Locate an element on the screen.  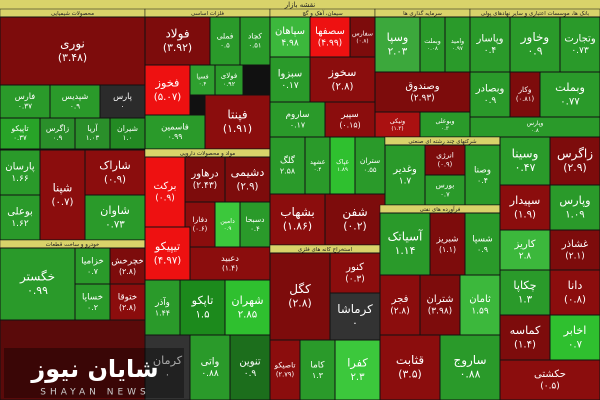
tile-name: وخاور is located at coordinates (534, 37).